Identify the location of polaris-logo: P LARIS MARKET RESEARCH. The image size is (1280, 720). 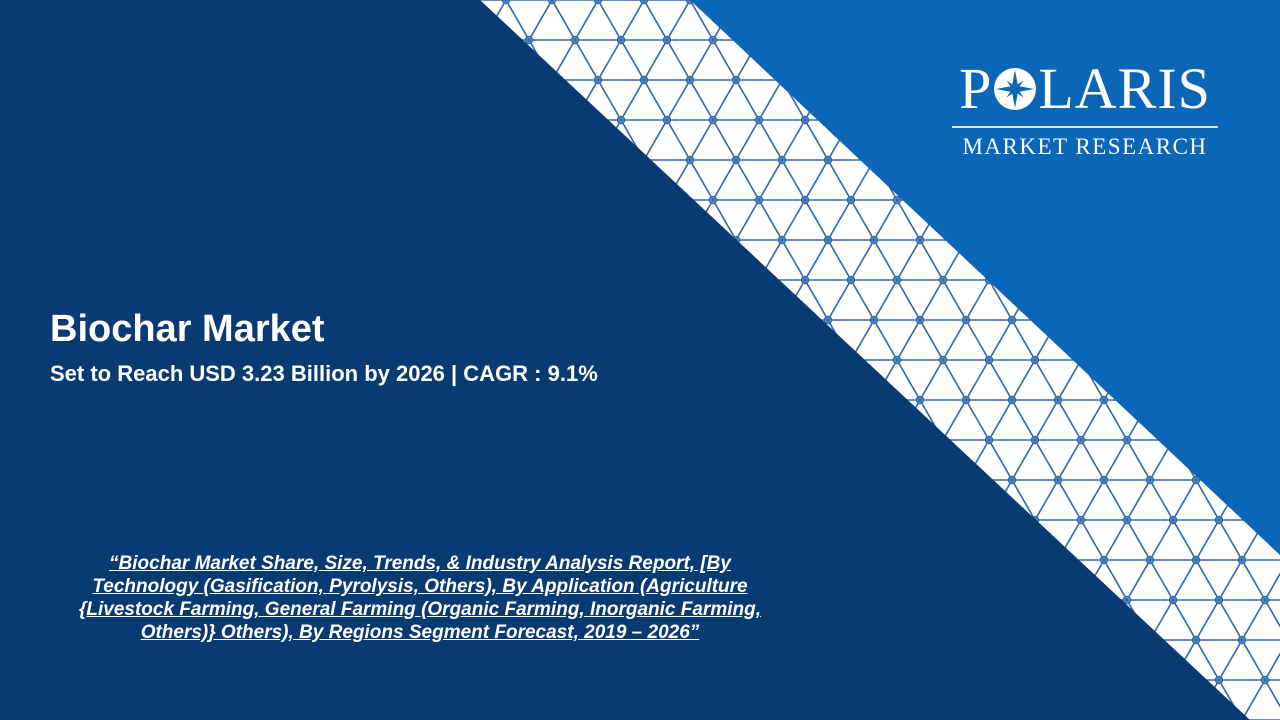
(1085, 109).